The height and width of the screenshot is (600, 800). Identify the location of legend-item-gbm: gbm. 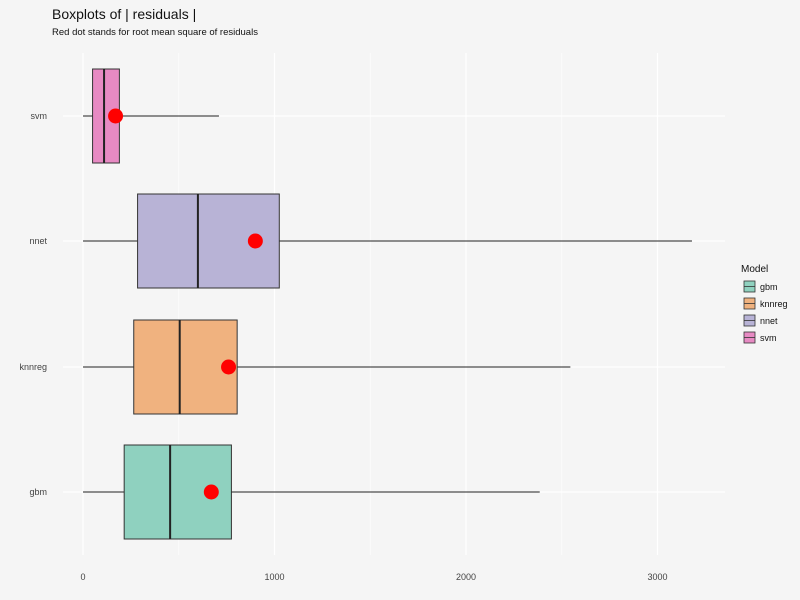
(760, 286).